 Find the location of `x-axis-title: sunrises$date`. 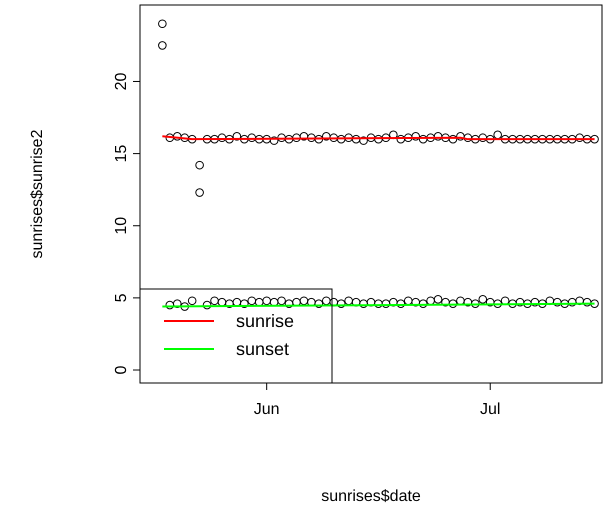

x-axis-title: sunrises$date is located at coordinates (371, 496).